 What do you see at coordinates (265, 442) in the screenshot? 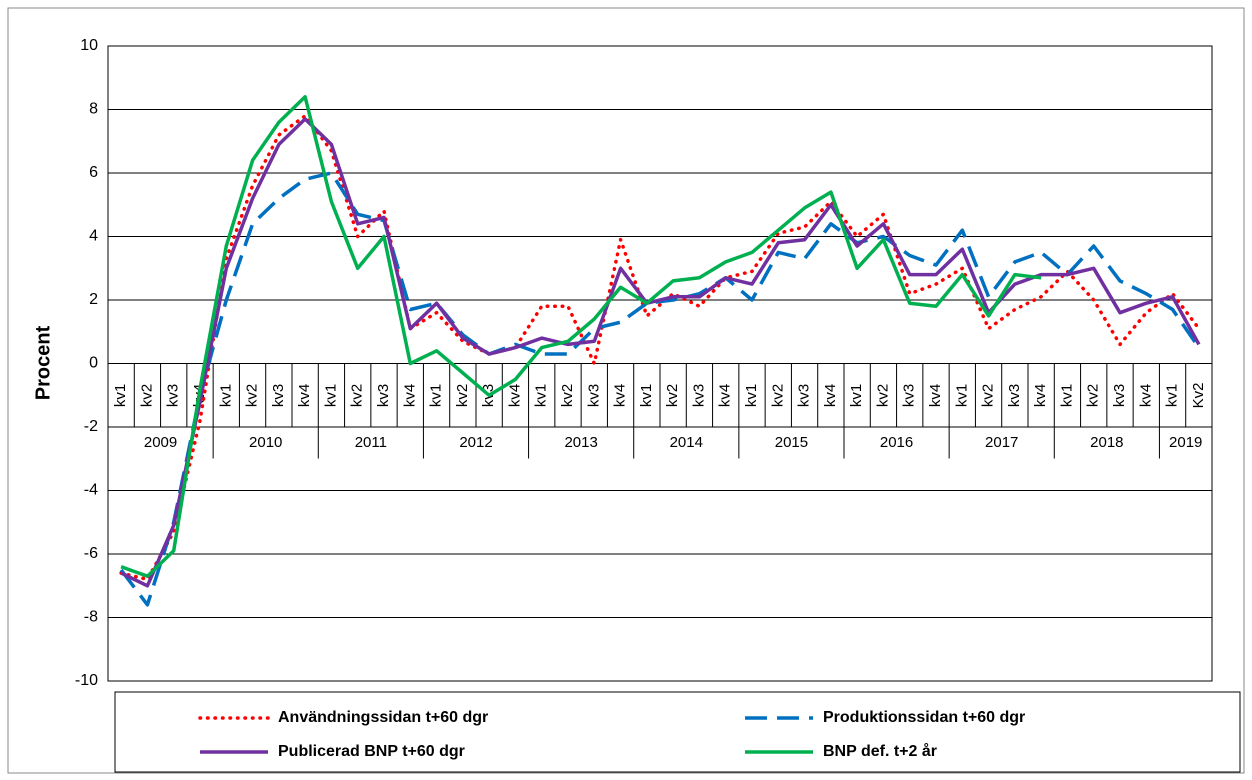
I see `year-label: 2010` at bounding box center [265, 442].